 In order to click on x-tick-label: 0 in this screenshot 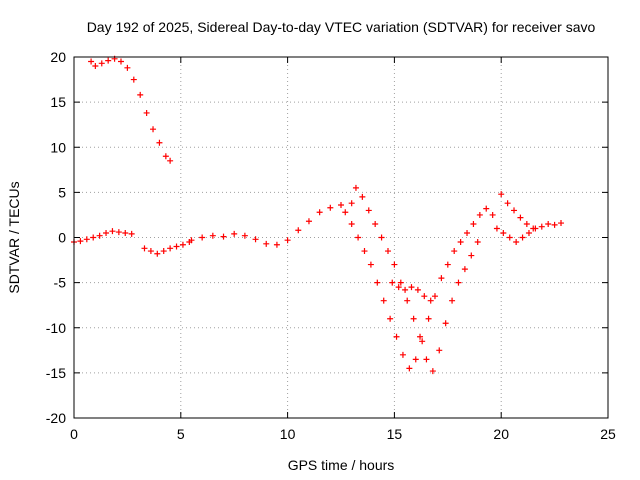, I will do `click(74, 434)`.